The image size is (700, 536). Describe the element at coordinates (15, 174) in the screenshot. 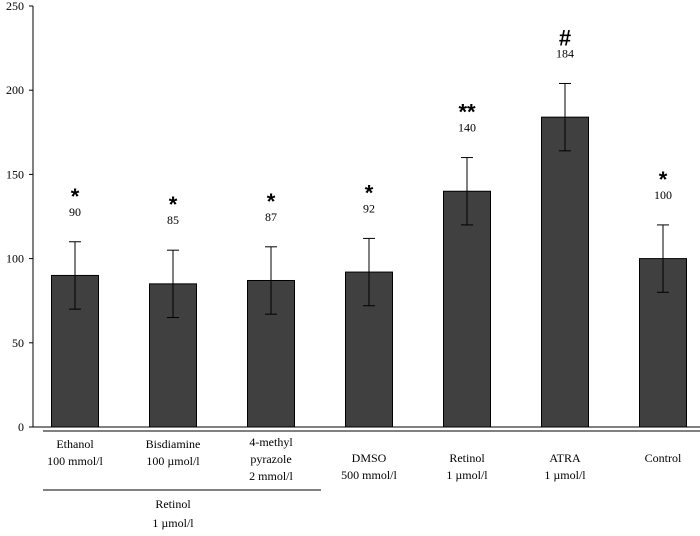

I see `y-tick-label: 150` at that location.